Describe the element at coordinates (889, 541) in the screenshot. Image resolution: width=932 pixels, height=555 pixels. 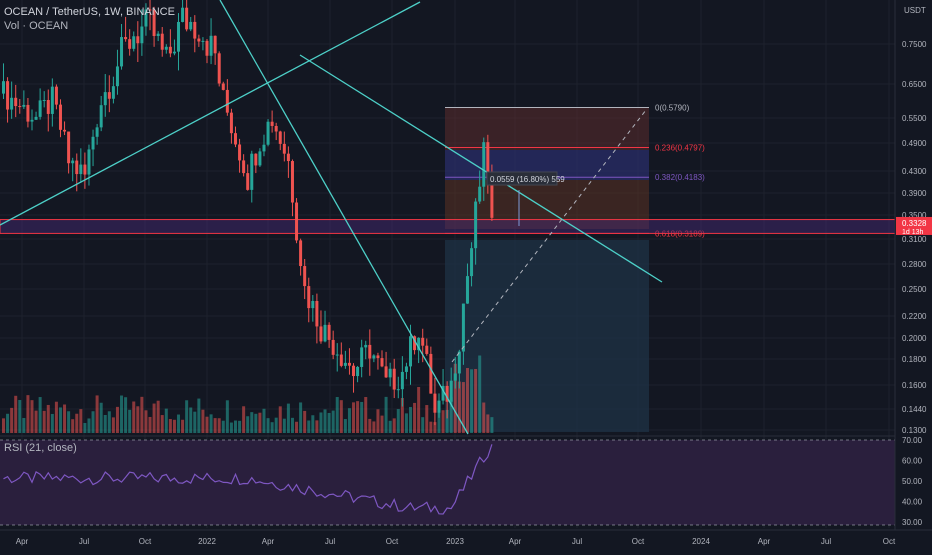
I see `time-tick-label: Oct` at that location.